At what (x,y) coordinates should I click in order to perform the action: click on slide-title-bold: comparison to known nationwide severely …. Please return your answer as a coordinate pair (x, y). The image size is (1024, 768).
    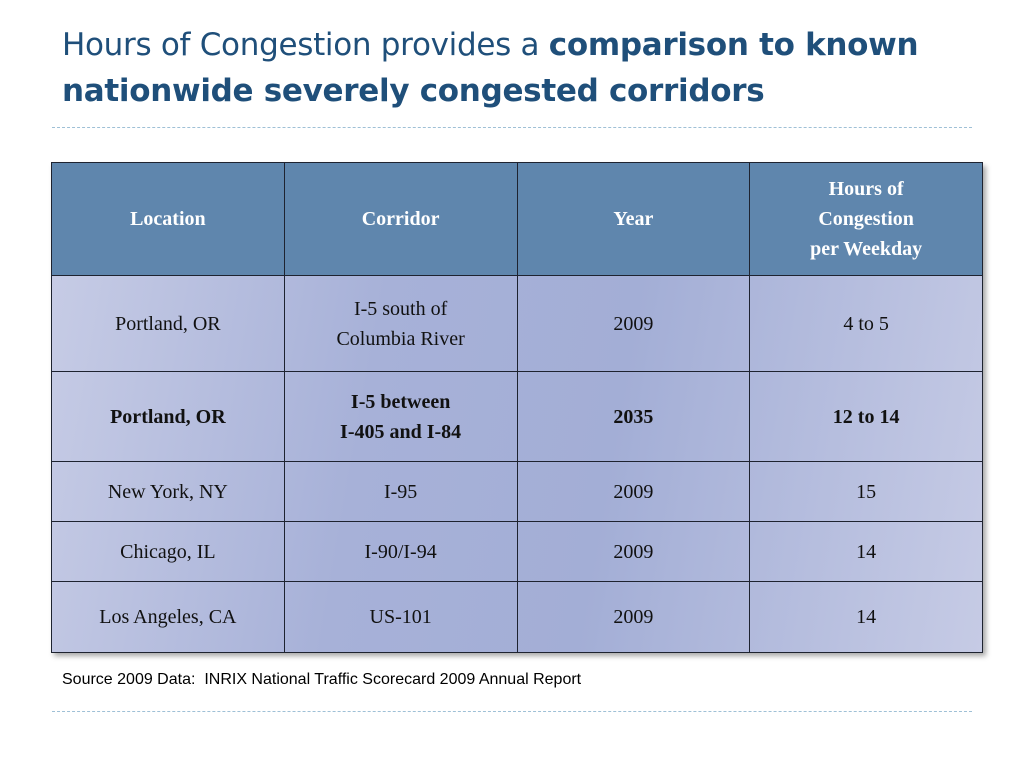
    Looking at the image, I should click on (490, 68).